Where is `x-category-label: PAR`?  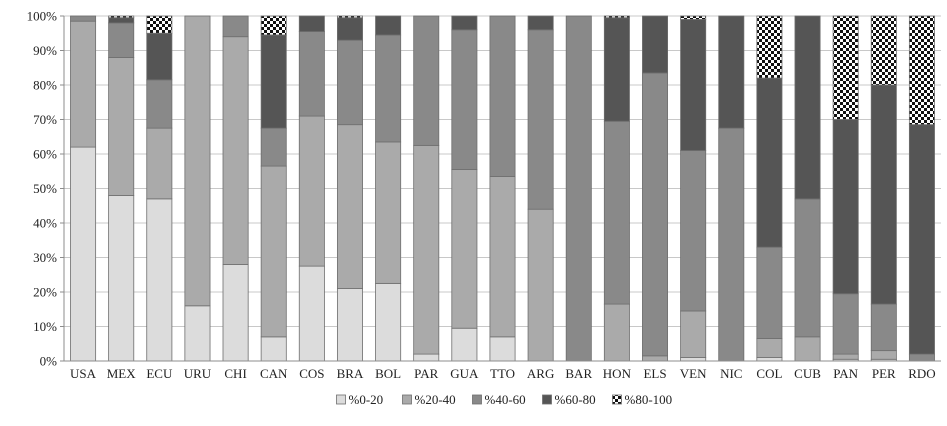
x-category-label: PAR is located at coordinates (426, 373).